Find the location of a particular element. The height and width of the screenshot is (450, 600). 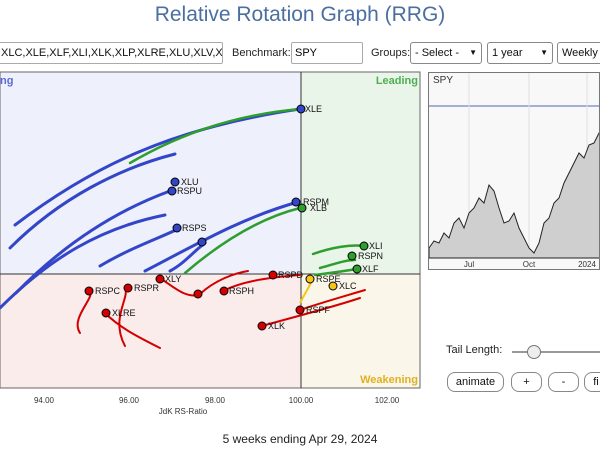

spy-x-tick: Oct is located at coordinates (529, 264).